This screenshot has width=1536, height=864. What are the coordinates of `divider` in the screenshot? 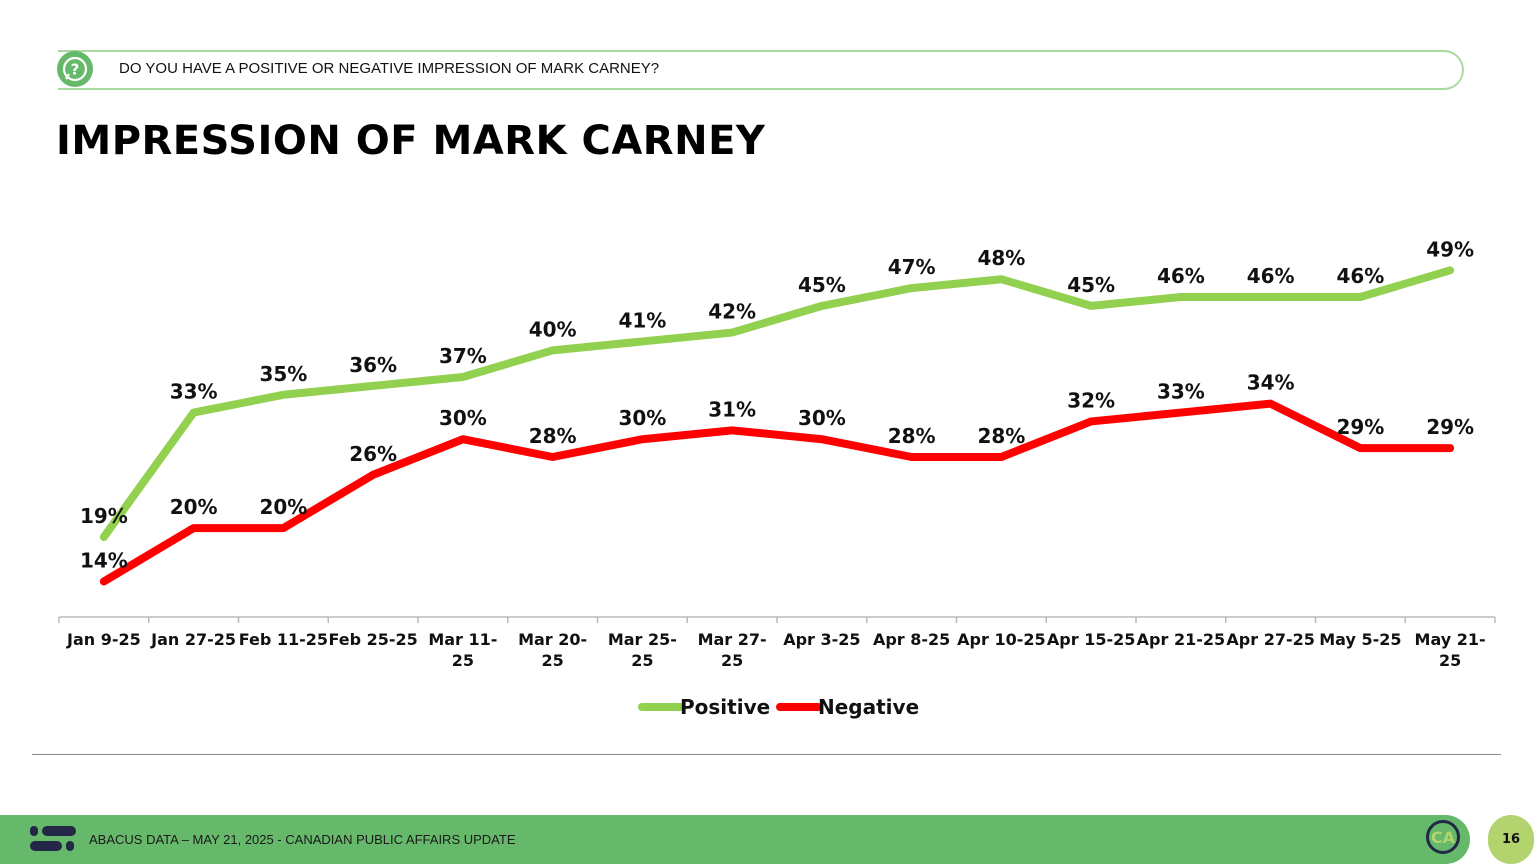 It's located at (766, 754).